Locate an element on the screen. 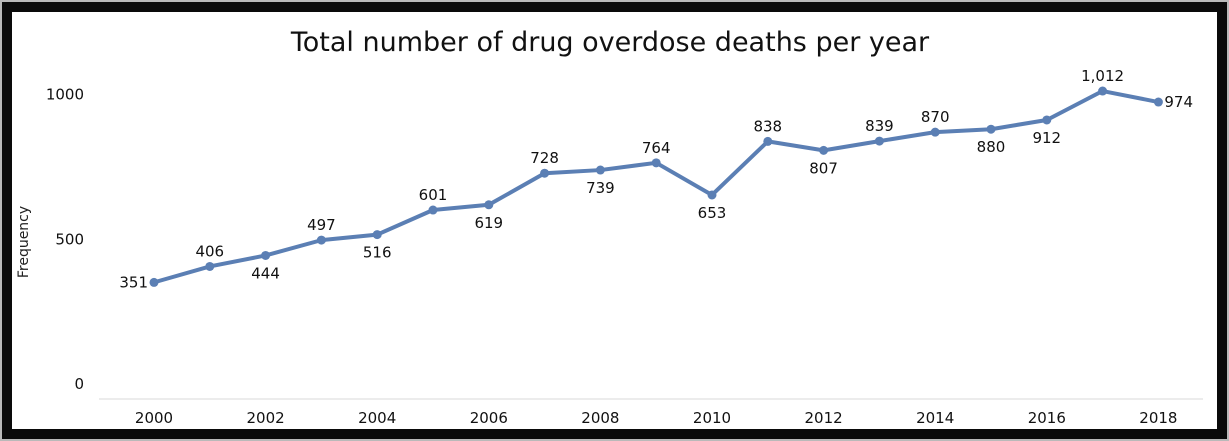 Image resolution: width=1229 pixels, height=441 pixels. data-label: 870 is located at coordinates (935, 117).